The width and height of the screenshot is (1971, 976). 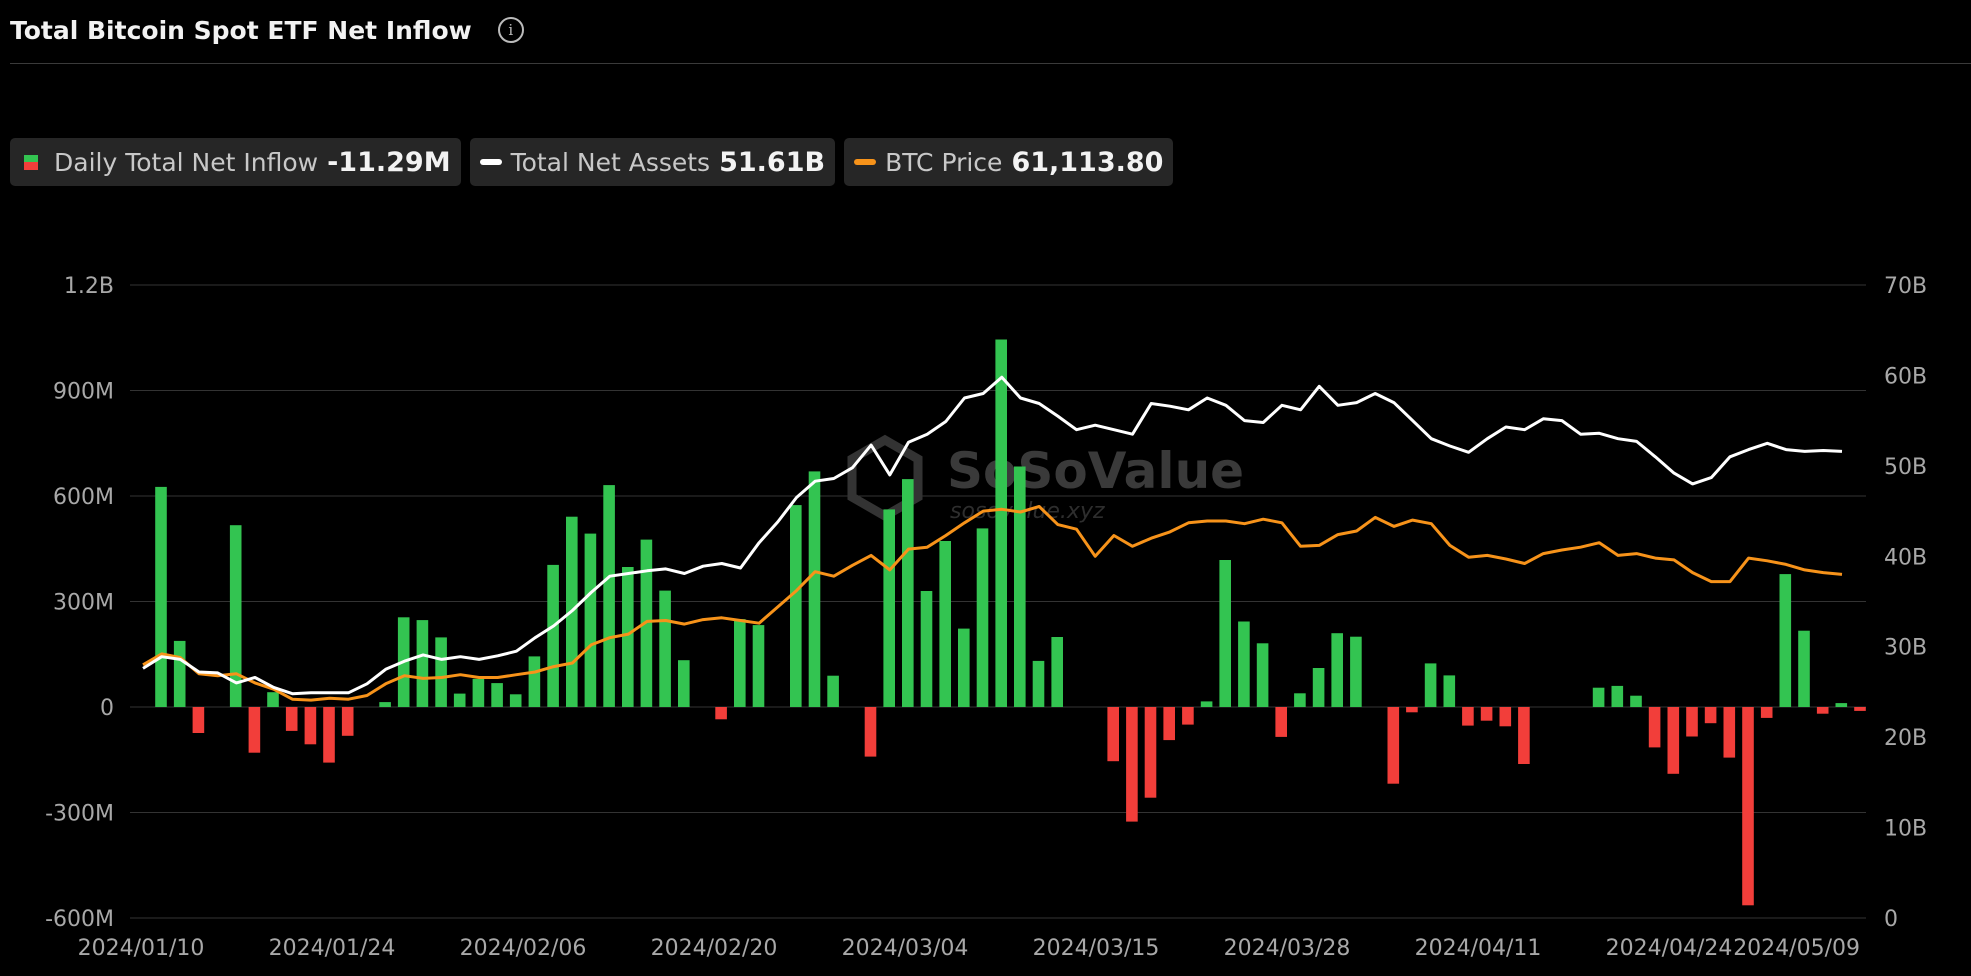 What do you see at coordinates (107, 708) in the screenshot?
I see `left-tick-label: 0` at bounding box center [107, 708].